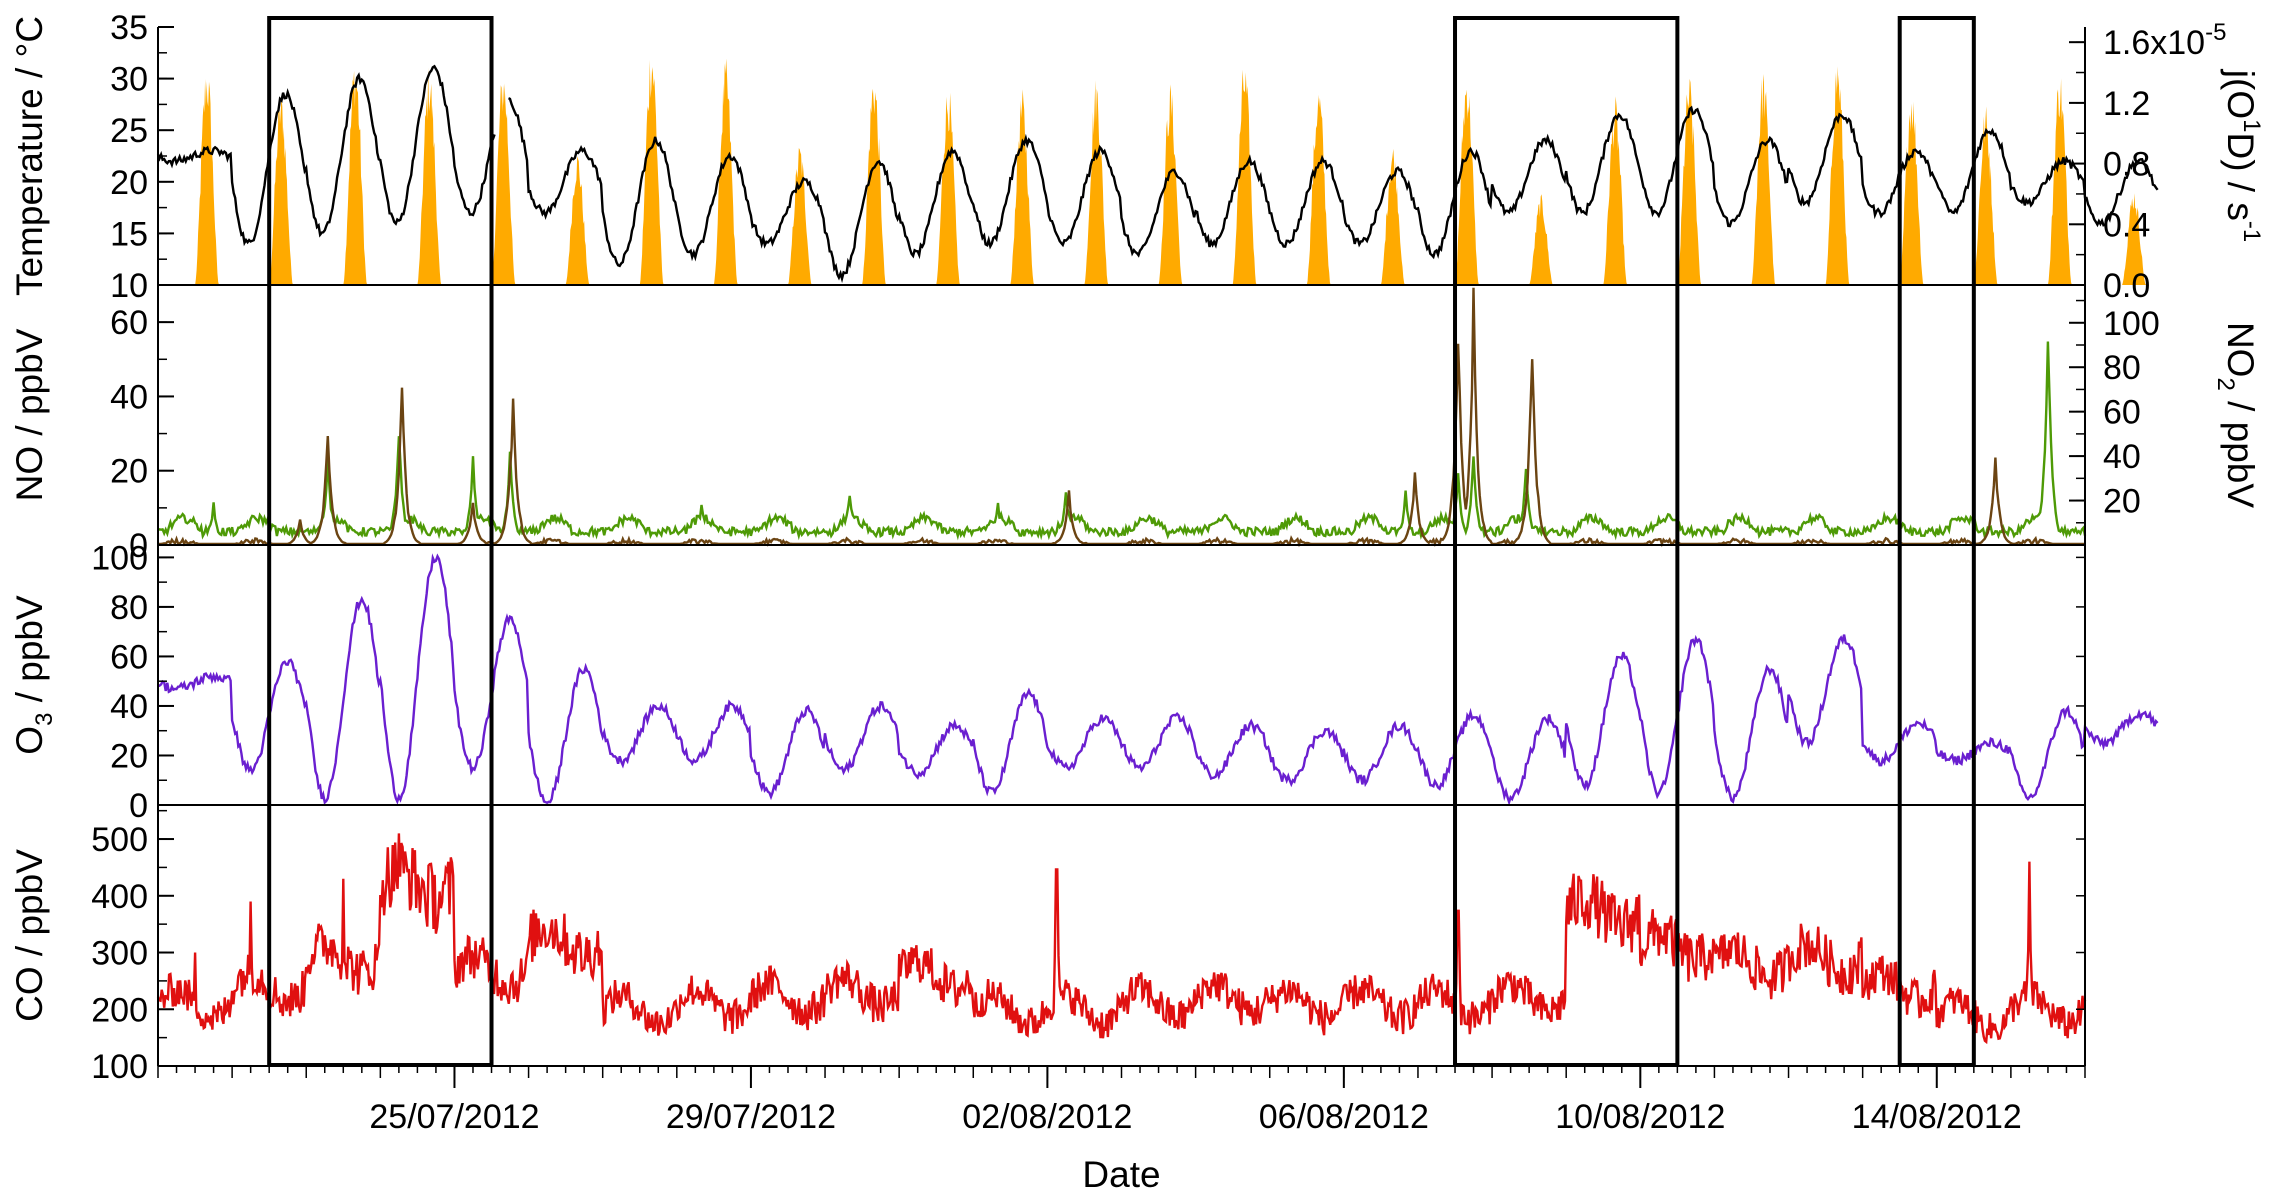 The width and height of the screenshot is (2290, 1197). Describe the element at coordinates (2164, 40) in the screenshot. I see `jo1d-top-tick-label: 1.6x10⁻⁵` at that location.